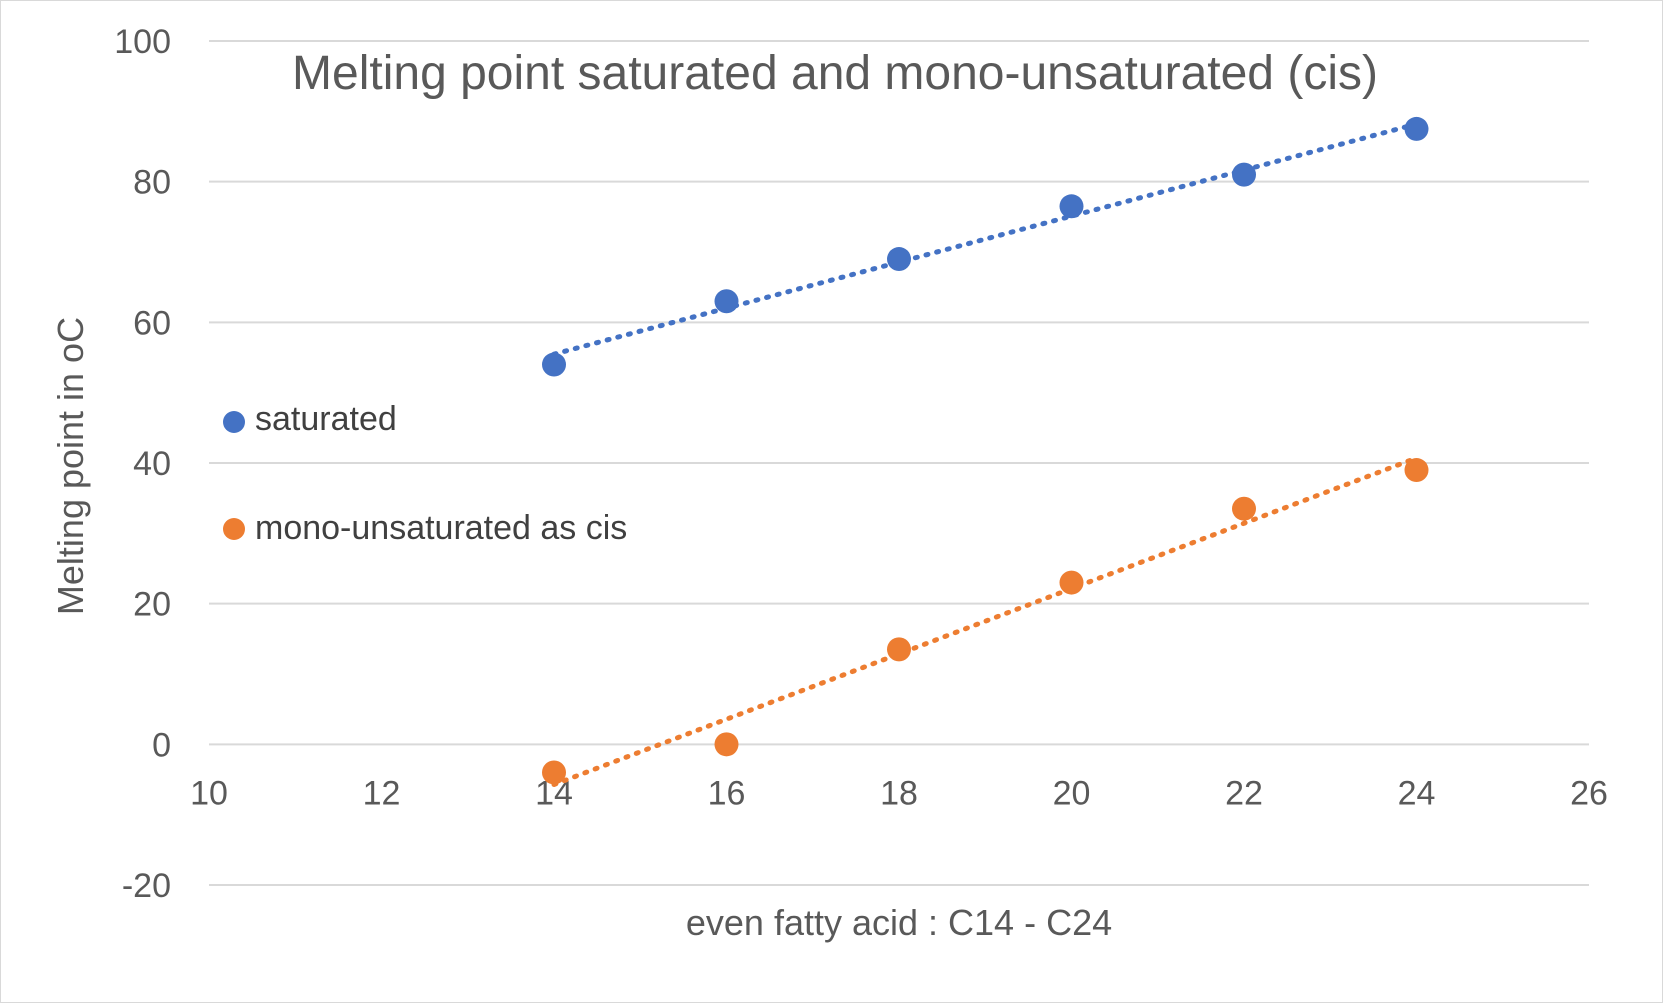  What do you see at coordinates (161, 745) in the screenshot?
I see `y-tick-label-0: 0` at bounding box center [161, 745].